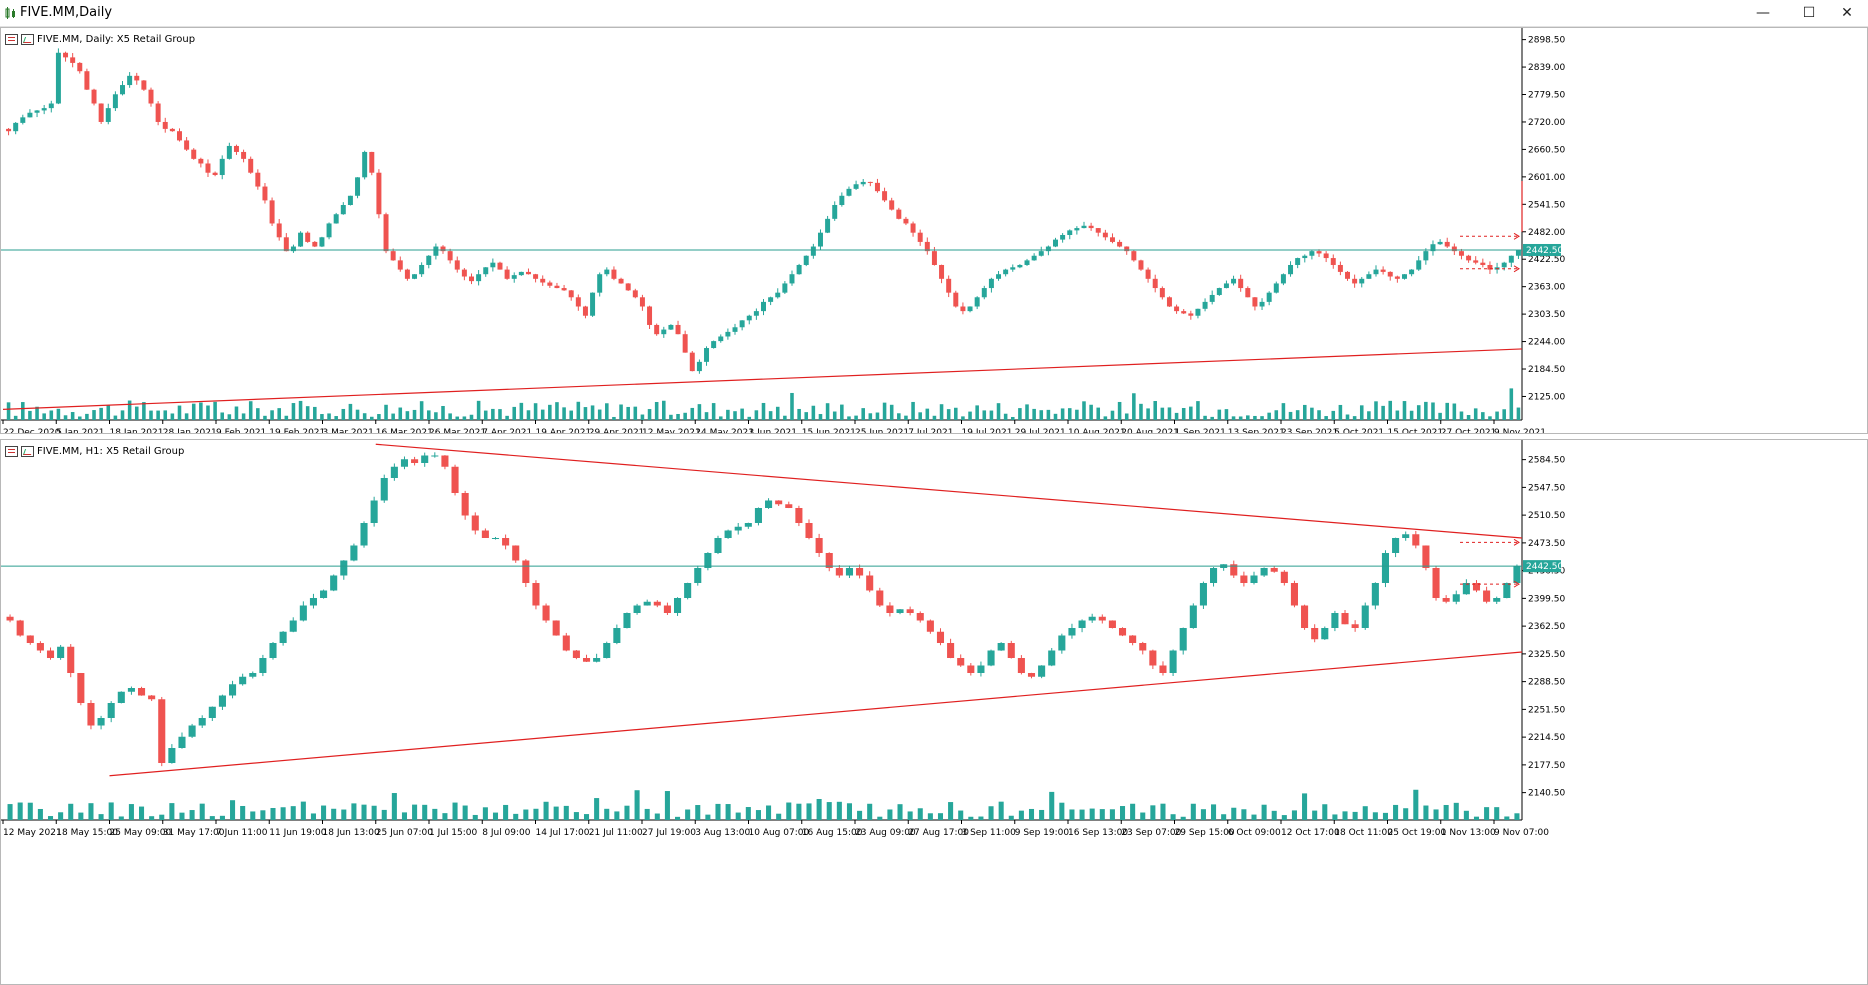  Describe the element at coordinates (1546, 516) in the screenshot. I see `y-tick-label: 2510.50` at that location.